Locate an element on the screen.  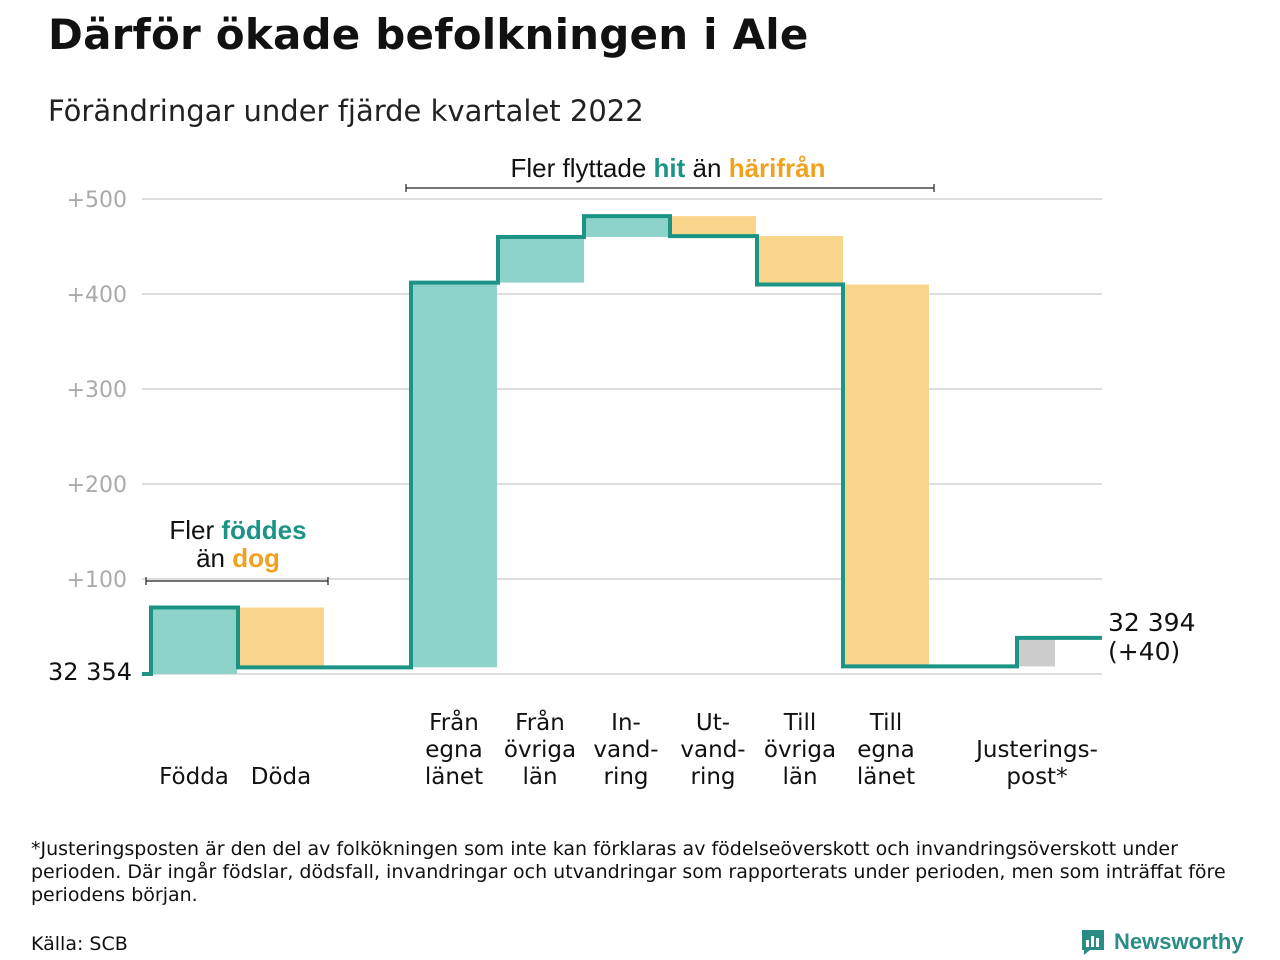
x-category-label: Till övriga län is located at coordinates (800, 750).